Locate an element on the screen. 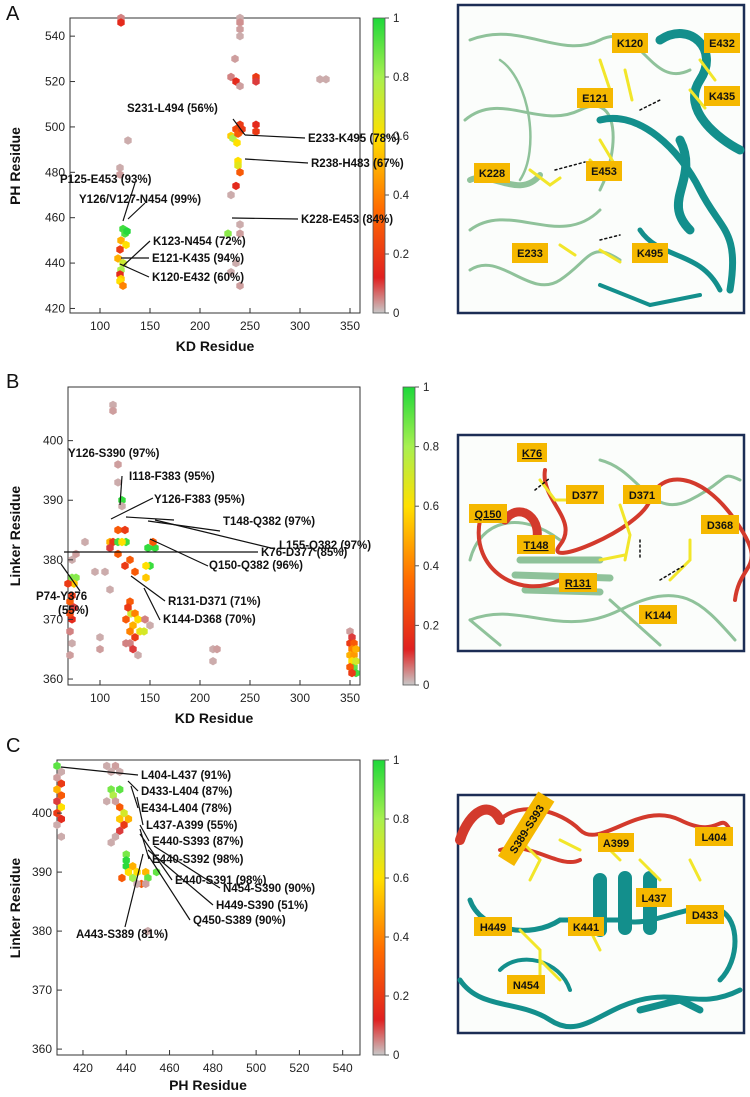  colorbar-tick-label: 0 is located at coordinates (426, 686).